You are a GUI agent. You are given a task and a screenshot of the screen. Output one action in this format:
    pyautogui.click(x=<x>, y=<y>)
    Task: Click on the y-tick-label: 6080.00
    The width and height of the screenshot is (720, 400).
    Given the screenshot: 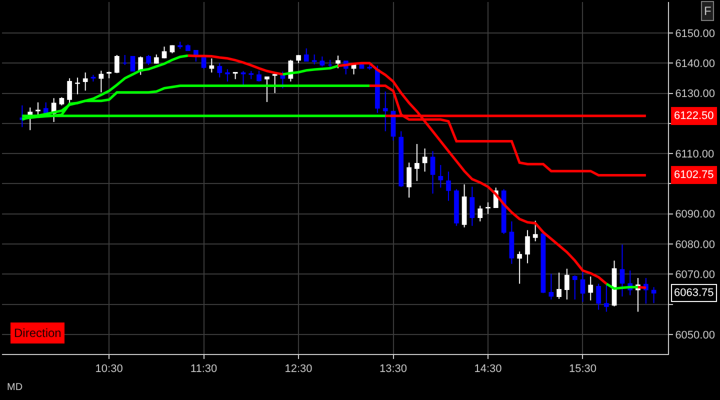 What is the action you would take?
    pyautogui.click(x=695, y=244)
    